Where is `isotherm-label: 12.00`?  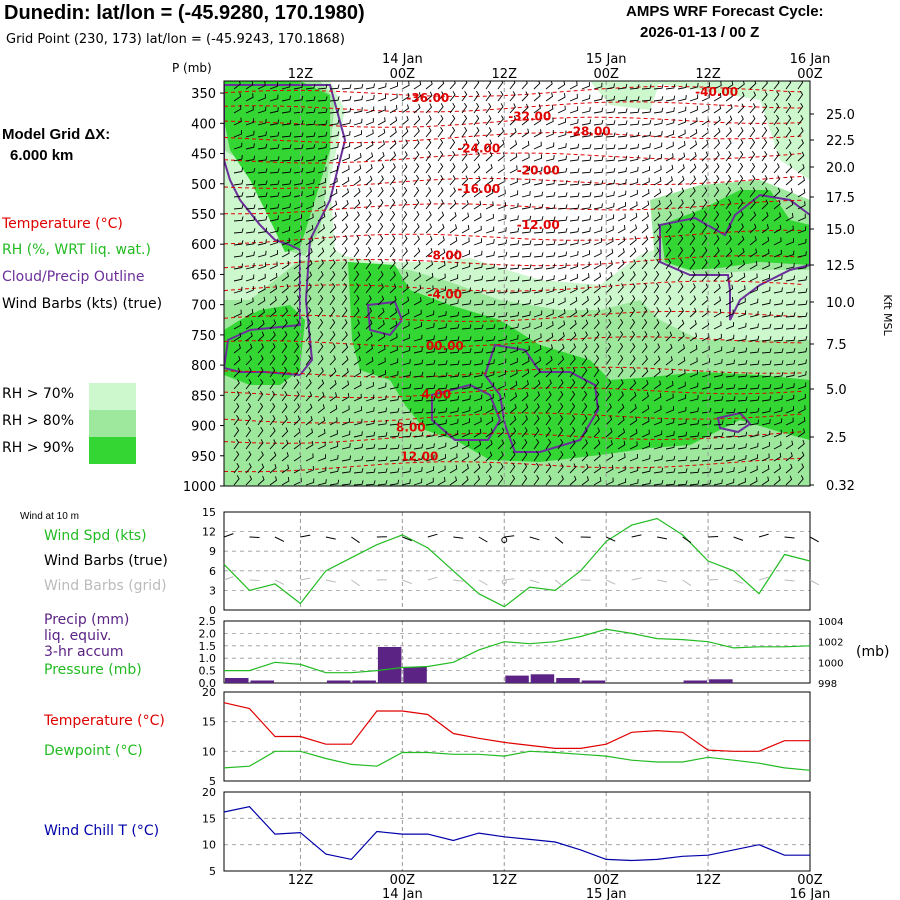 isotherm-label: 12.00 is located at coordinates (419, 457).